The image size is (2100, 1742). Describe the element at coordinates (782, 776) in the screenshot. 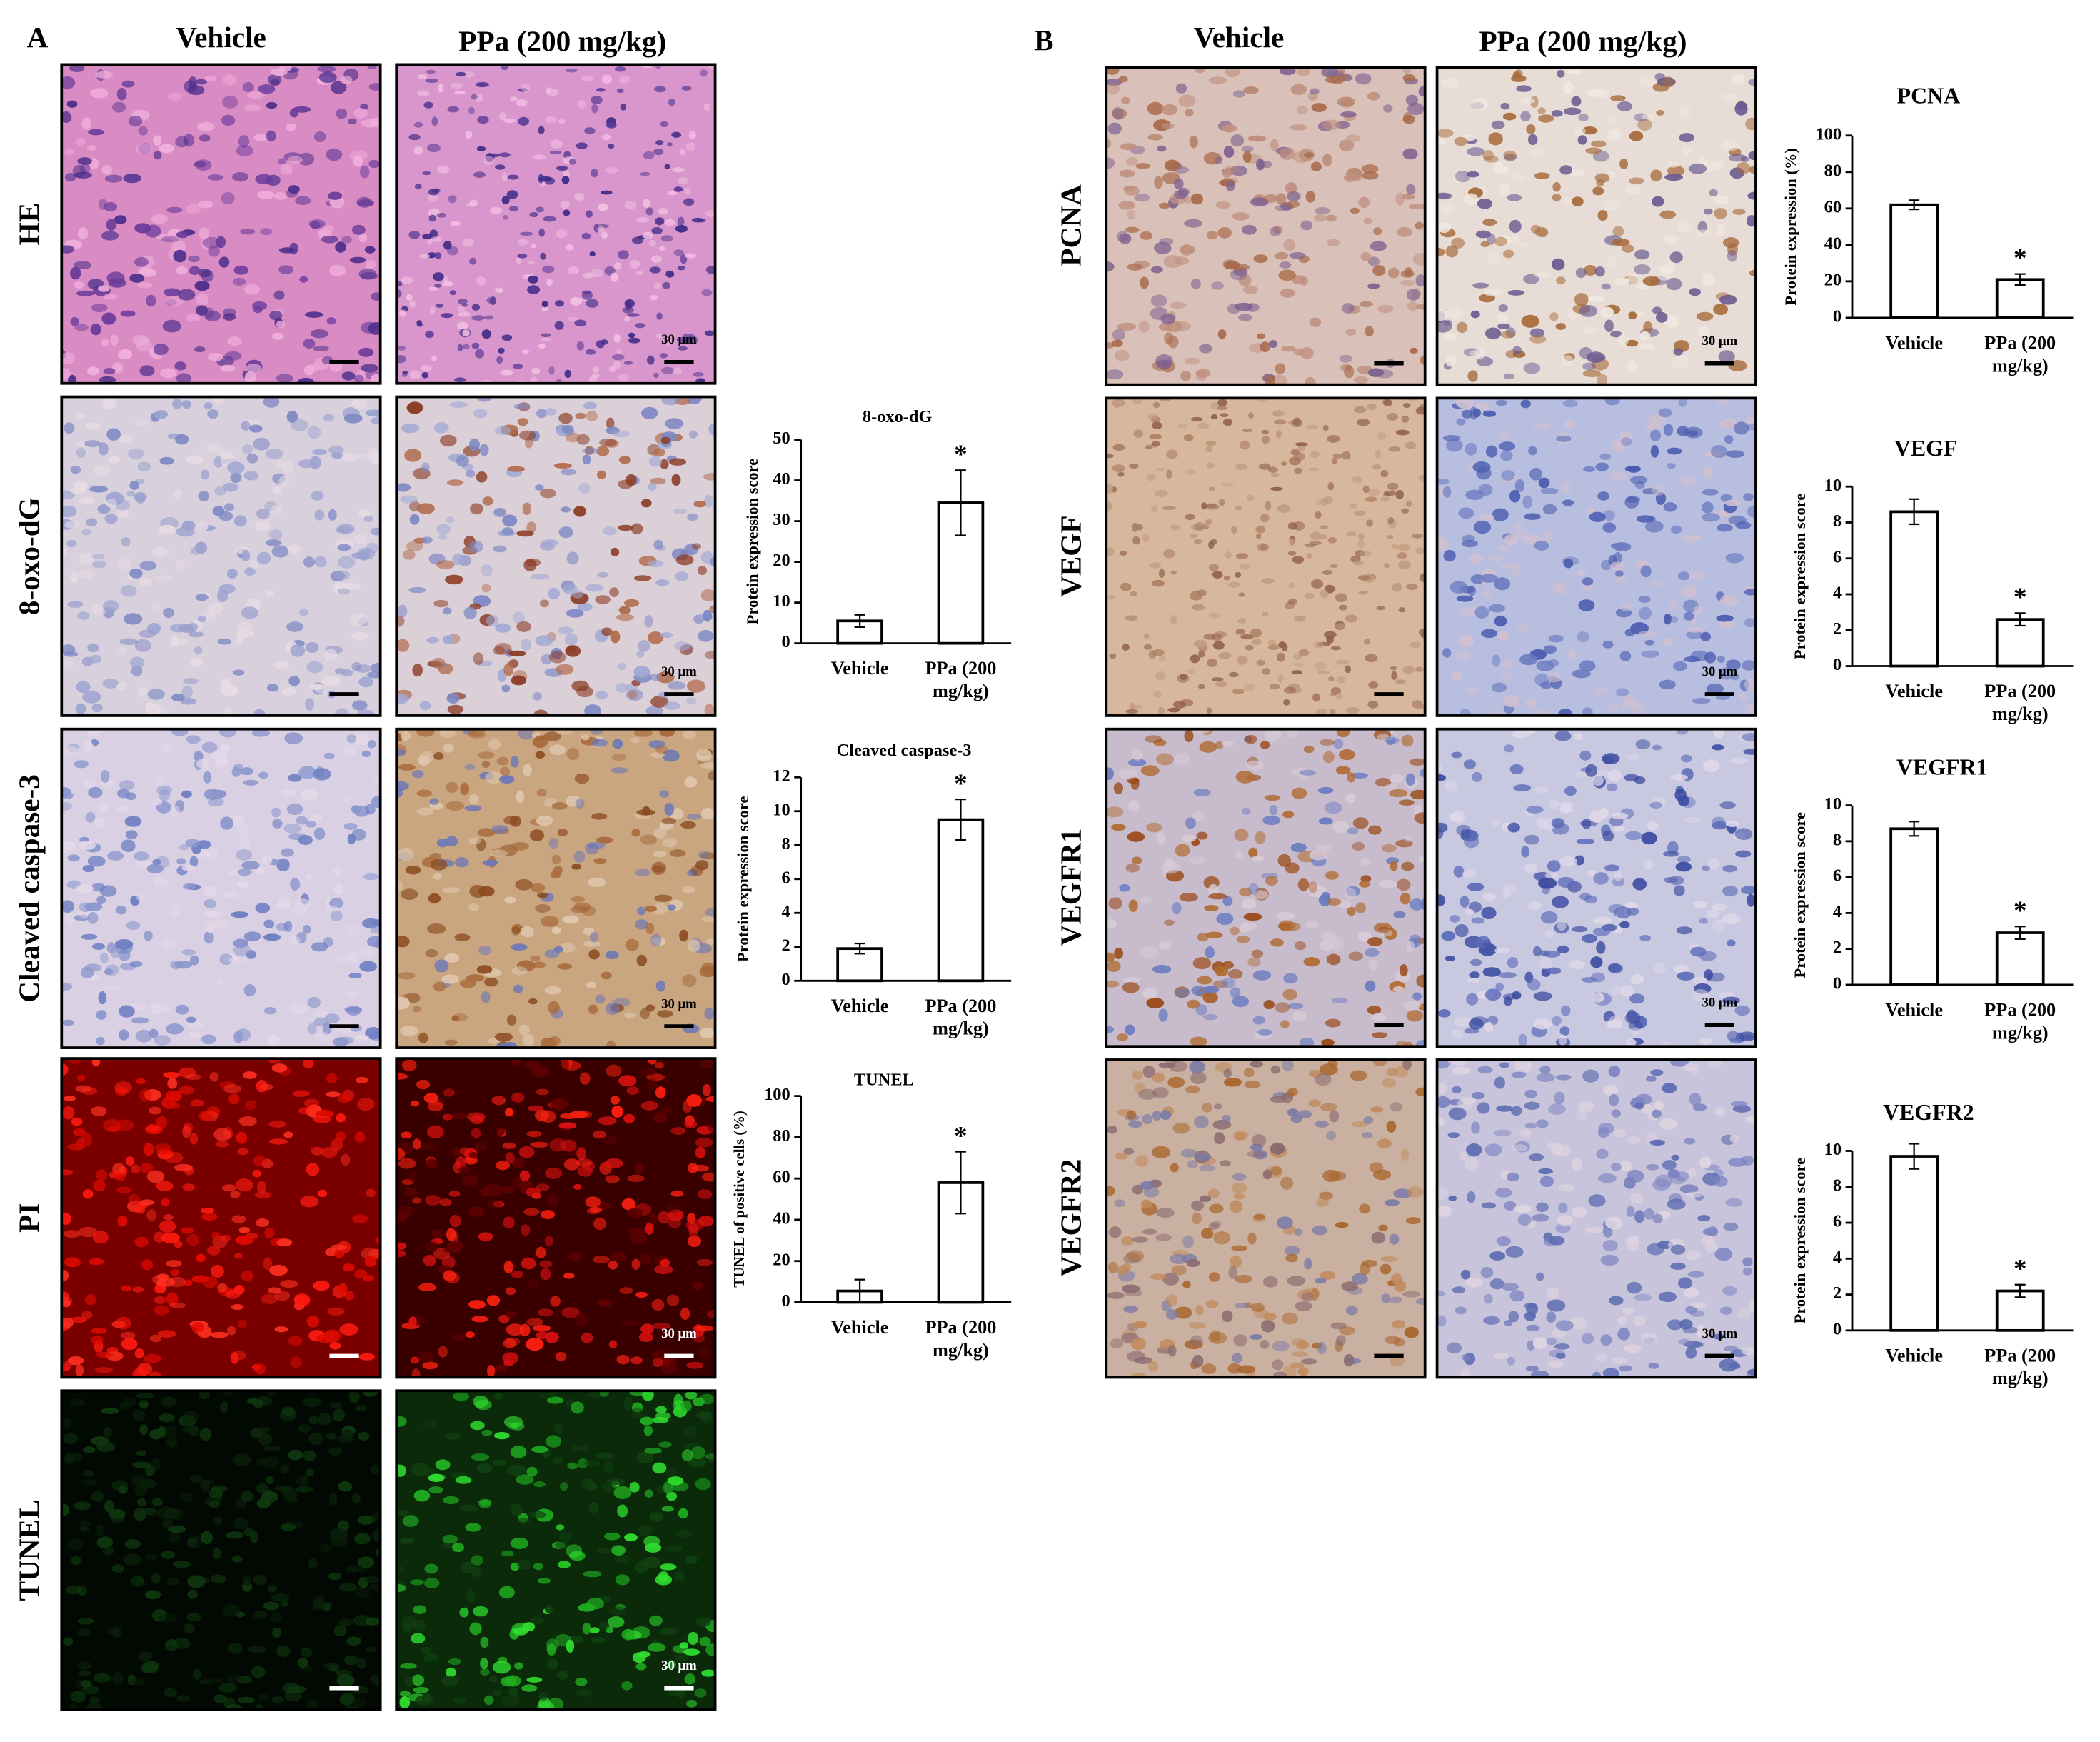

I see `y-tick-label: 12` at that location.